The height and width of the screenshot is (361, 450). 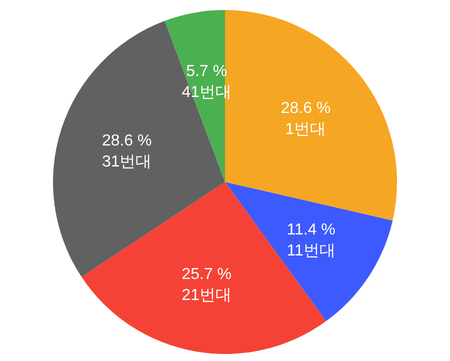 I want to click on slice-label: 21번대, so click(x=207, y=295).